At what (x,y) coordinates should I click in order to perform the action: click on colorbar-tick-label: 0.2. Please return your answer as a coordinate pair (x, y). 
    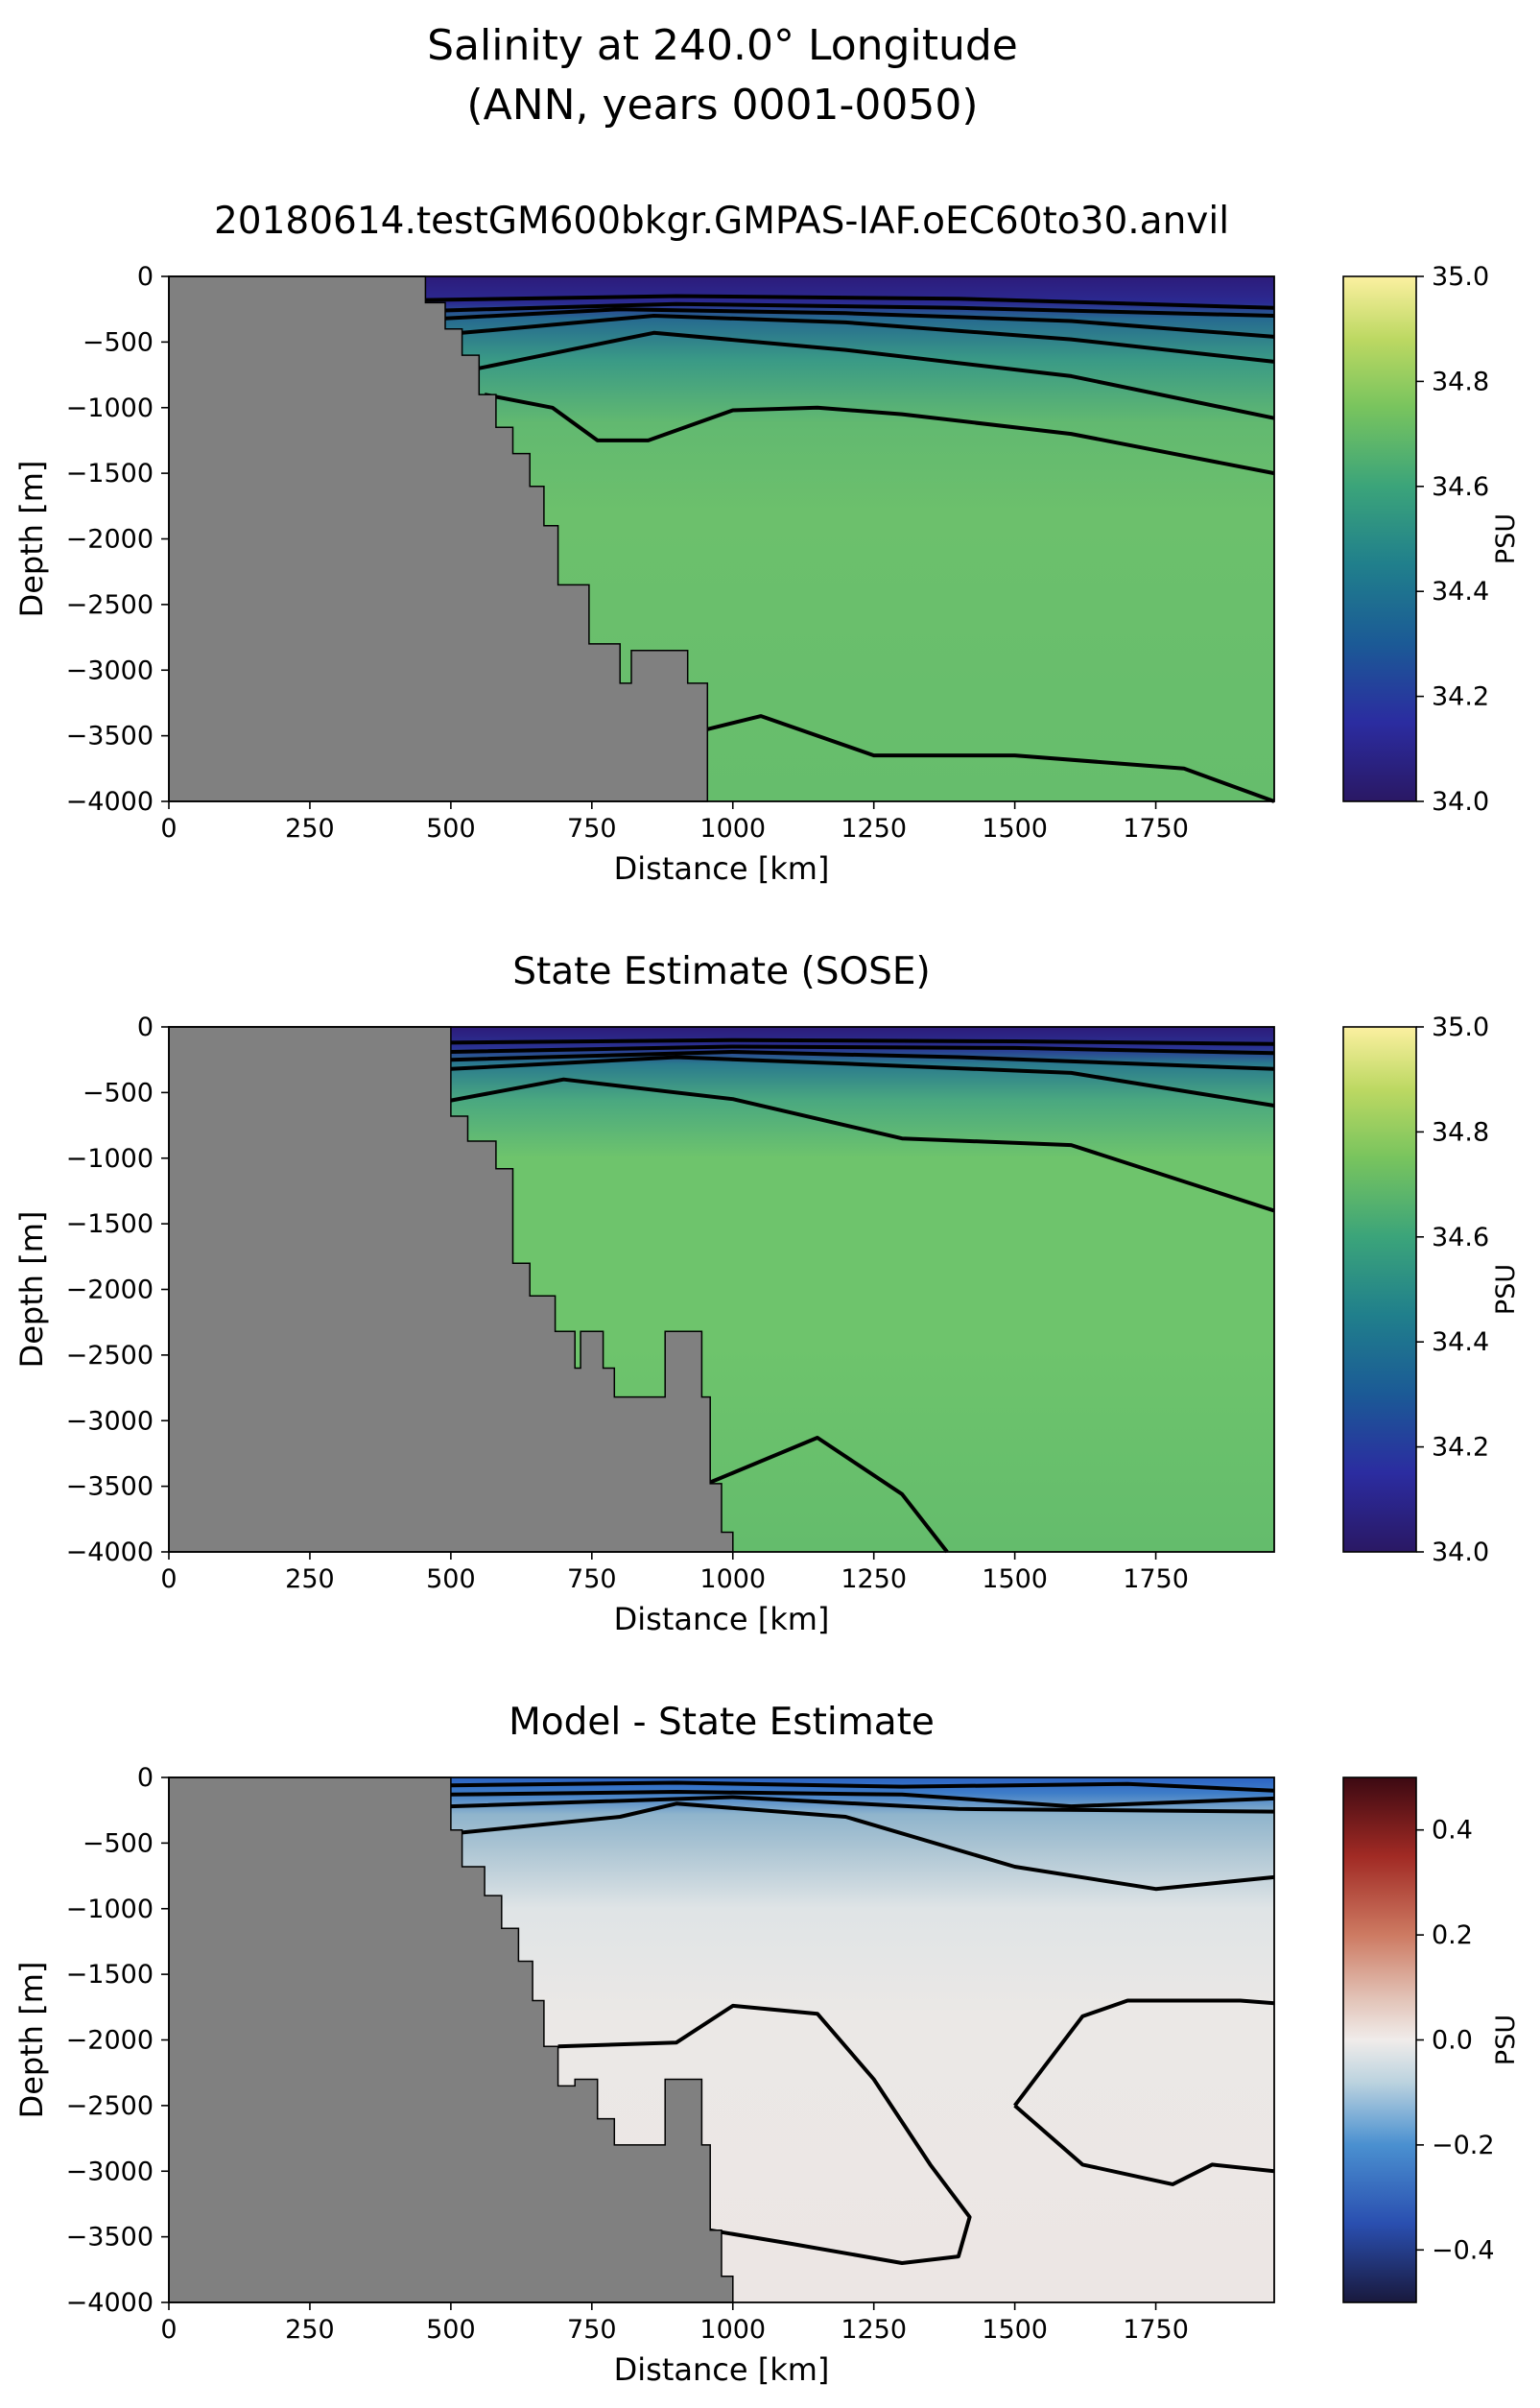
    Looking at the image, I should click on (1452, 1935).